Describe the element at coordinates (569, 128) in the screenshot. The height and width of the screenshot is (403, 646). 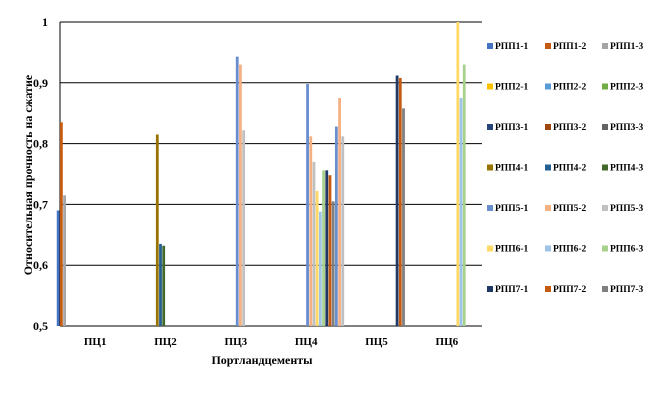
I see `legend-label: РПП3-2` at that location.